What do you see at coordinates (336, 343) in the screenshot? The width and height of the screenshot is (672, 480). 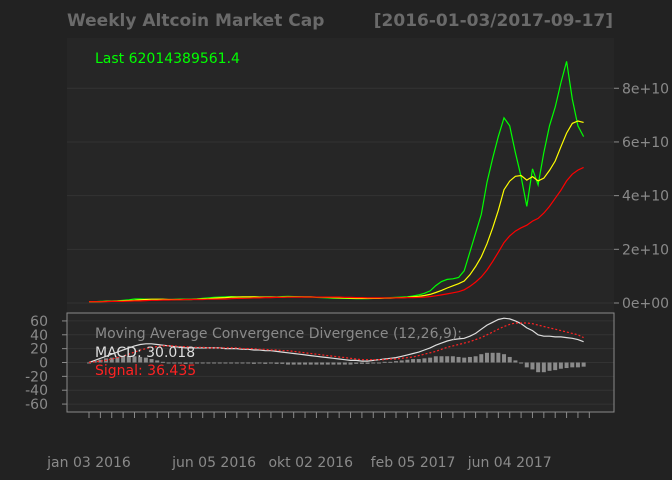 I see `signal-line` at bounding box center [336, 343].